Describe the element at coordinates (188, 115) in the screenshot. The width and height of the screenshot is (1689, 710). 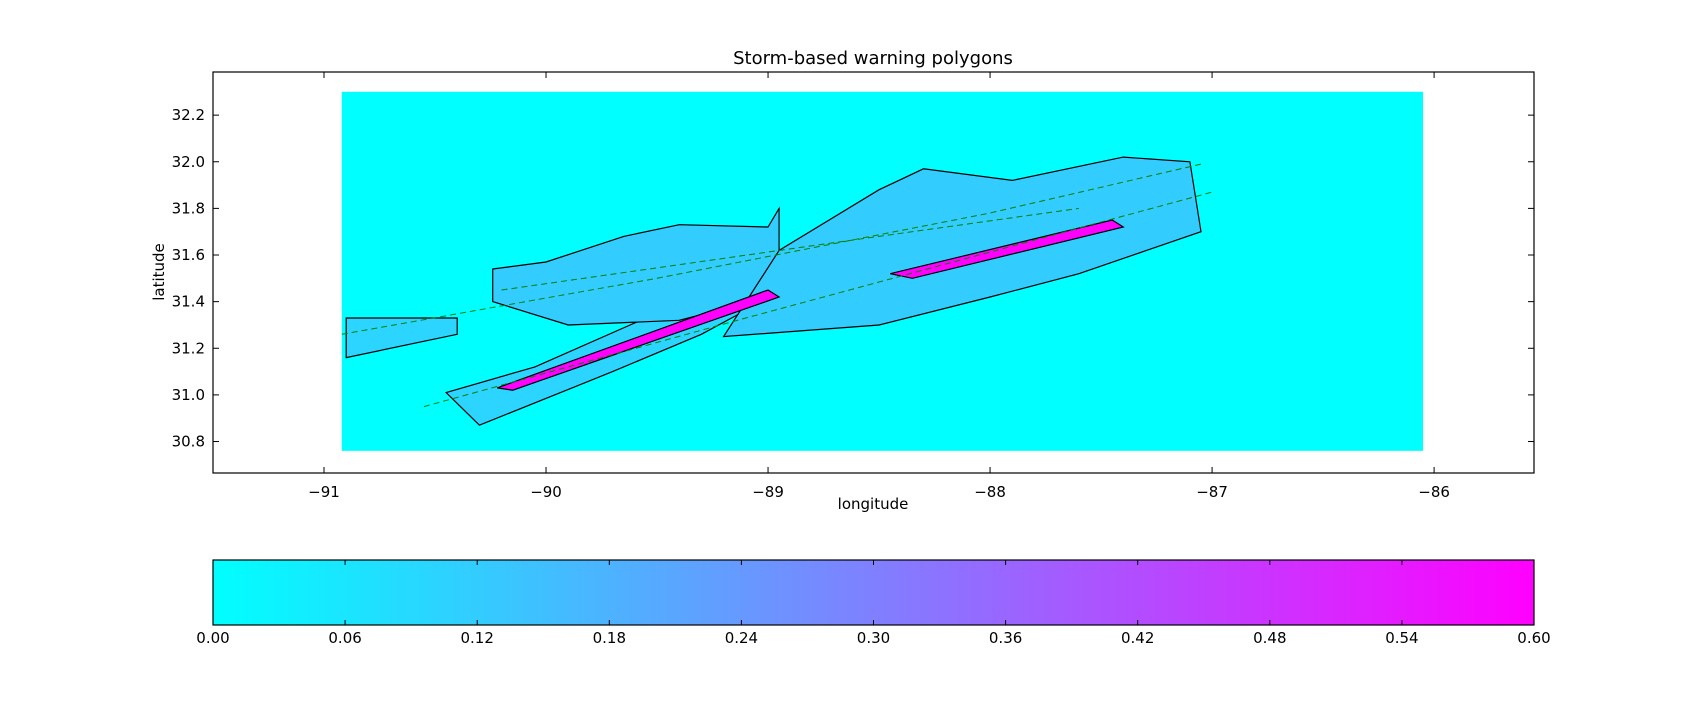
I see `y-tick-label: 32.2` at that location.